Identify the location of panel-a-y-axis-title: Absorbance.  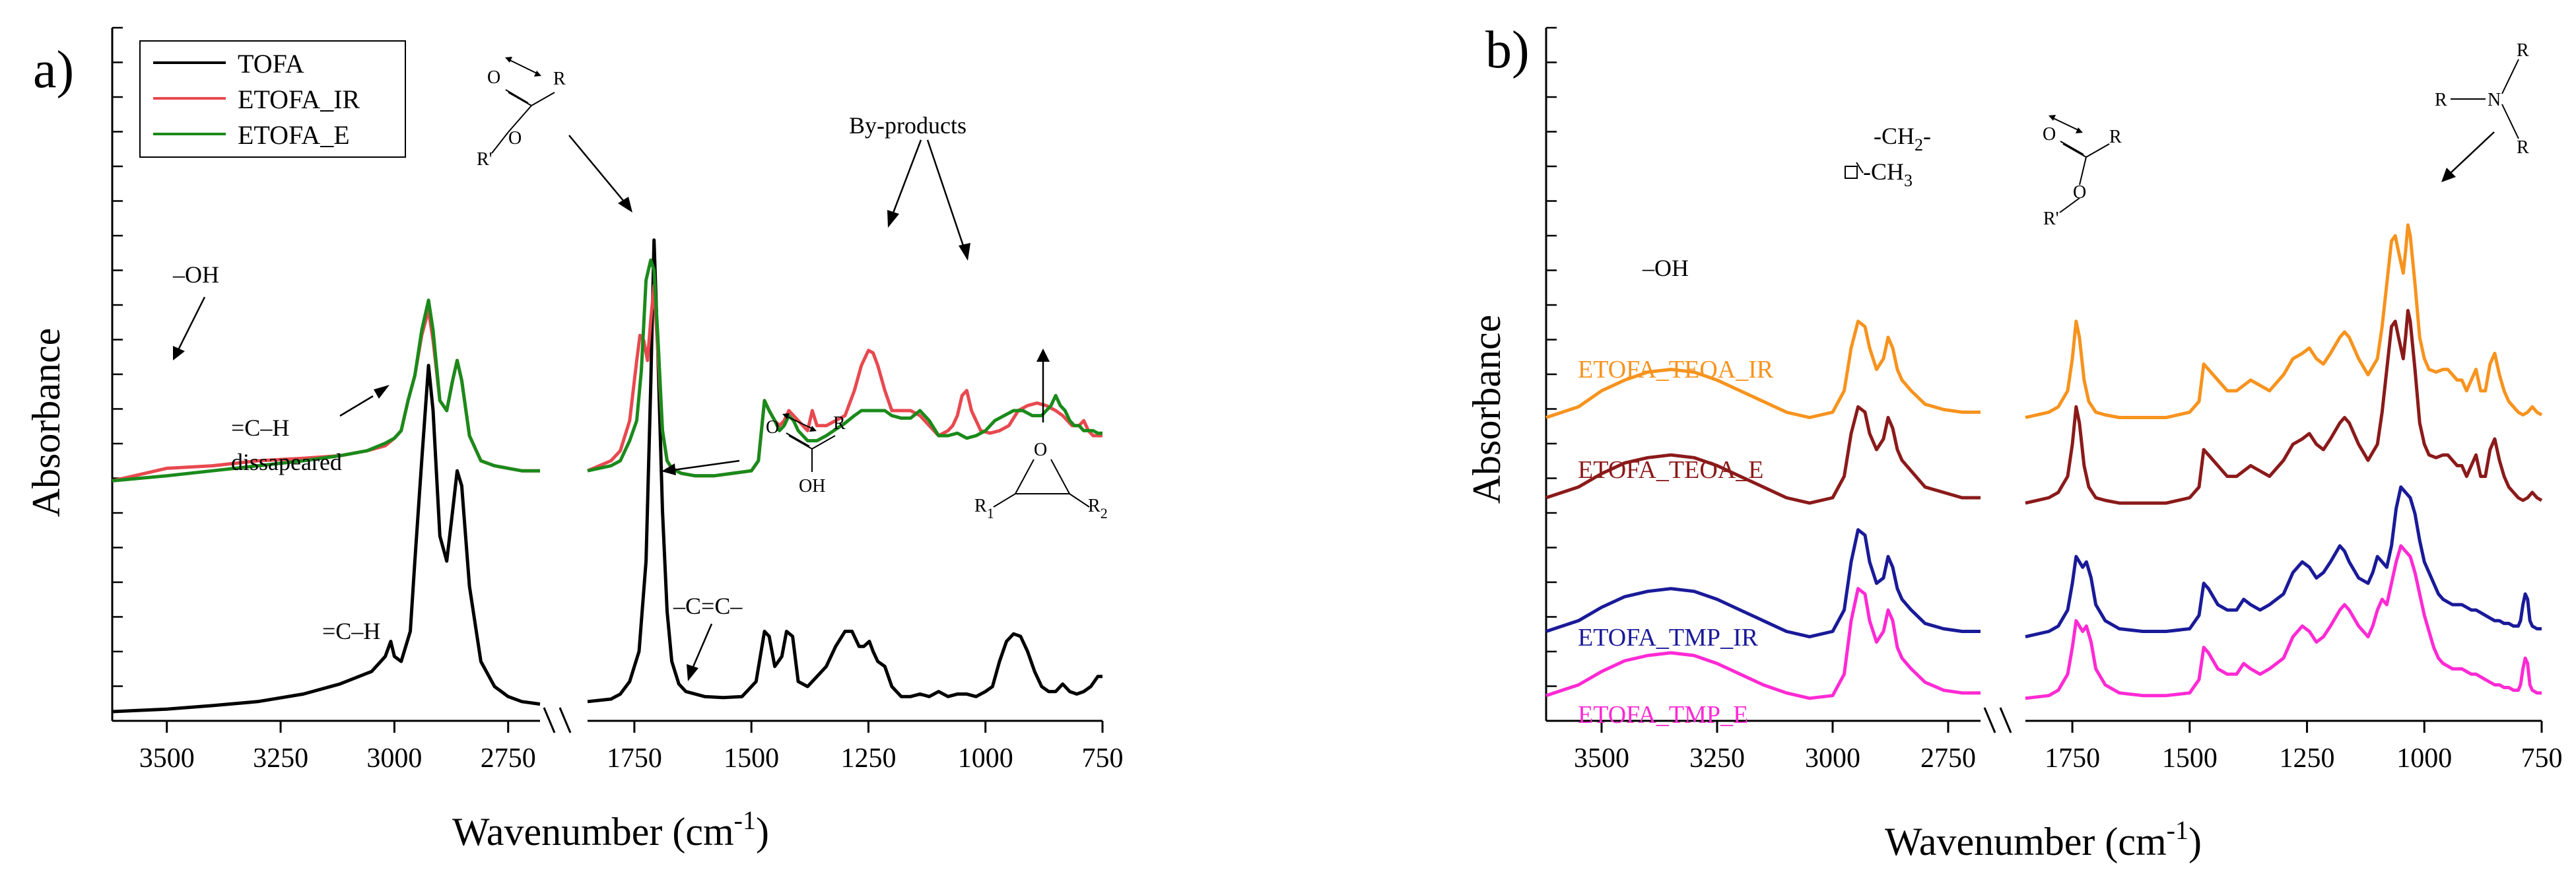
(46, 423).